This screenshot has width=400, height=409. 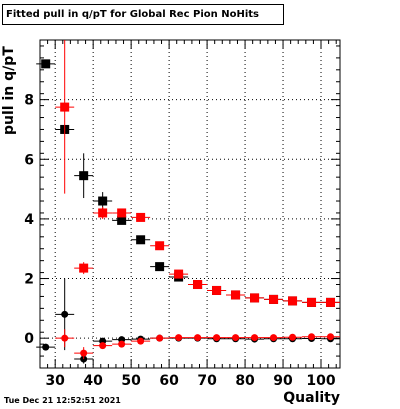 I want to click on timestamp: Tue Dec 21 12:52:51 2021, so click(x=62, y=400).